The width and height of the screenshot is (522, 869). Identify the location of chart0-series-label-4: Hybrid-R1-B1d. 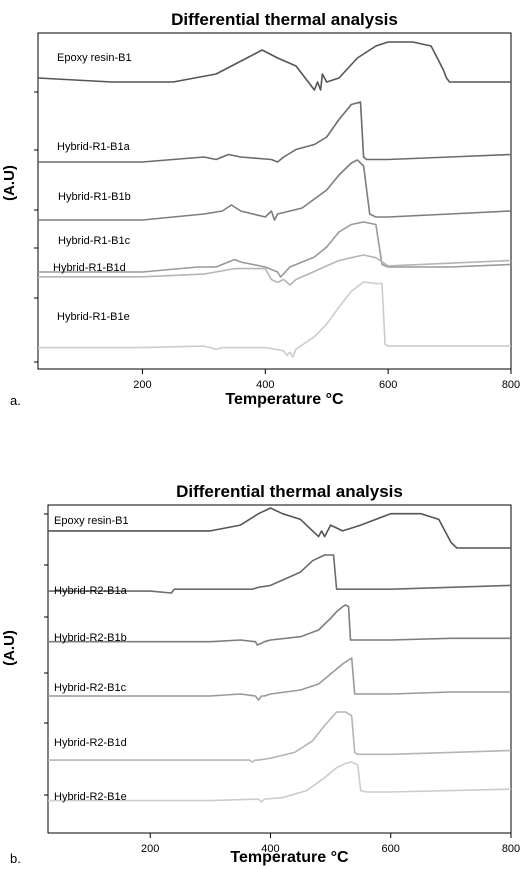
(89, 268).